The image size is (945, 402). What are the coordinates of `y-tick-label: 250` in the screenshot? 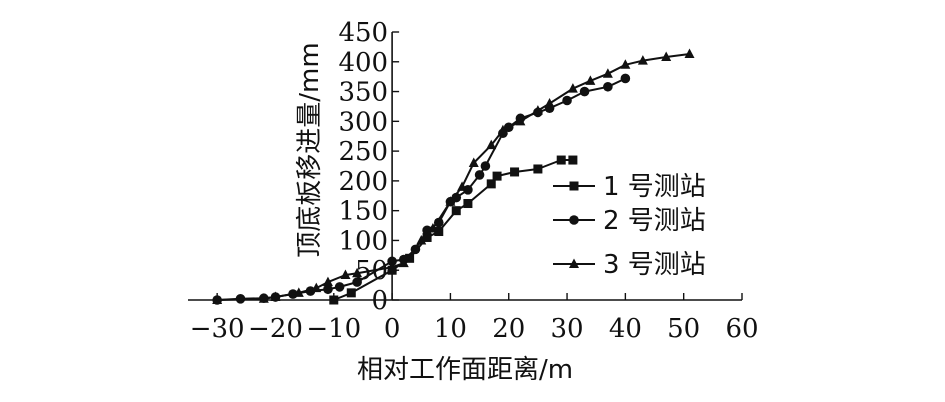 It's located at (363, 152).